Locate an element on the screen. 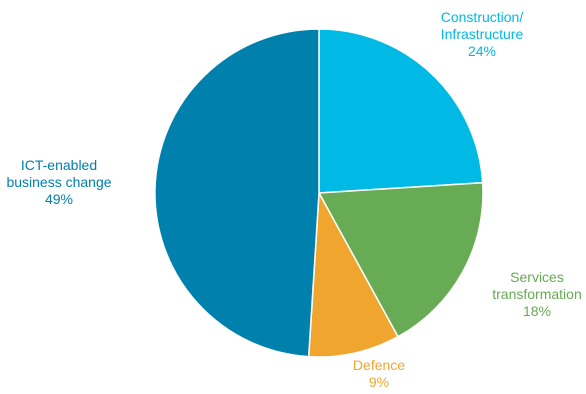 The width and height of the screenshot is (586, 394). slice-name-line: ICT-enabled is located at coordinates (59, 165).